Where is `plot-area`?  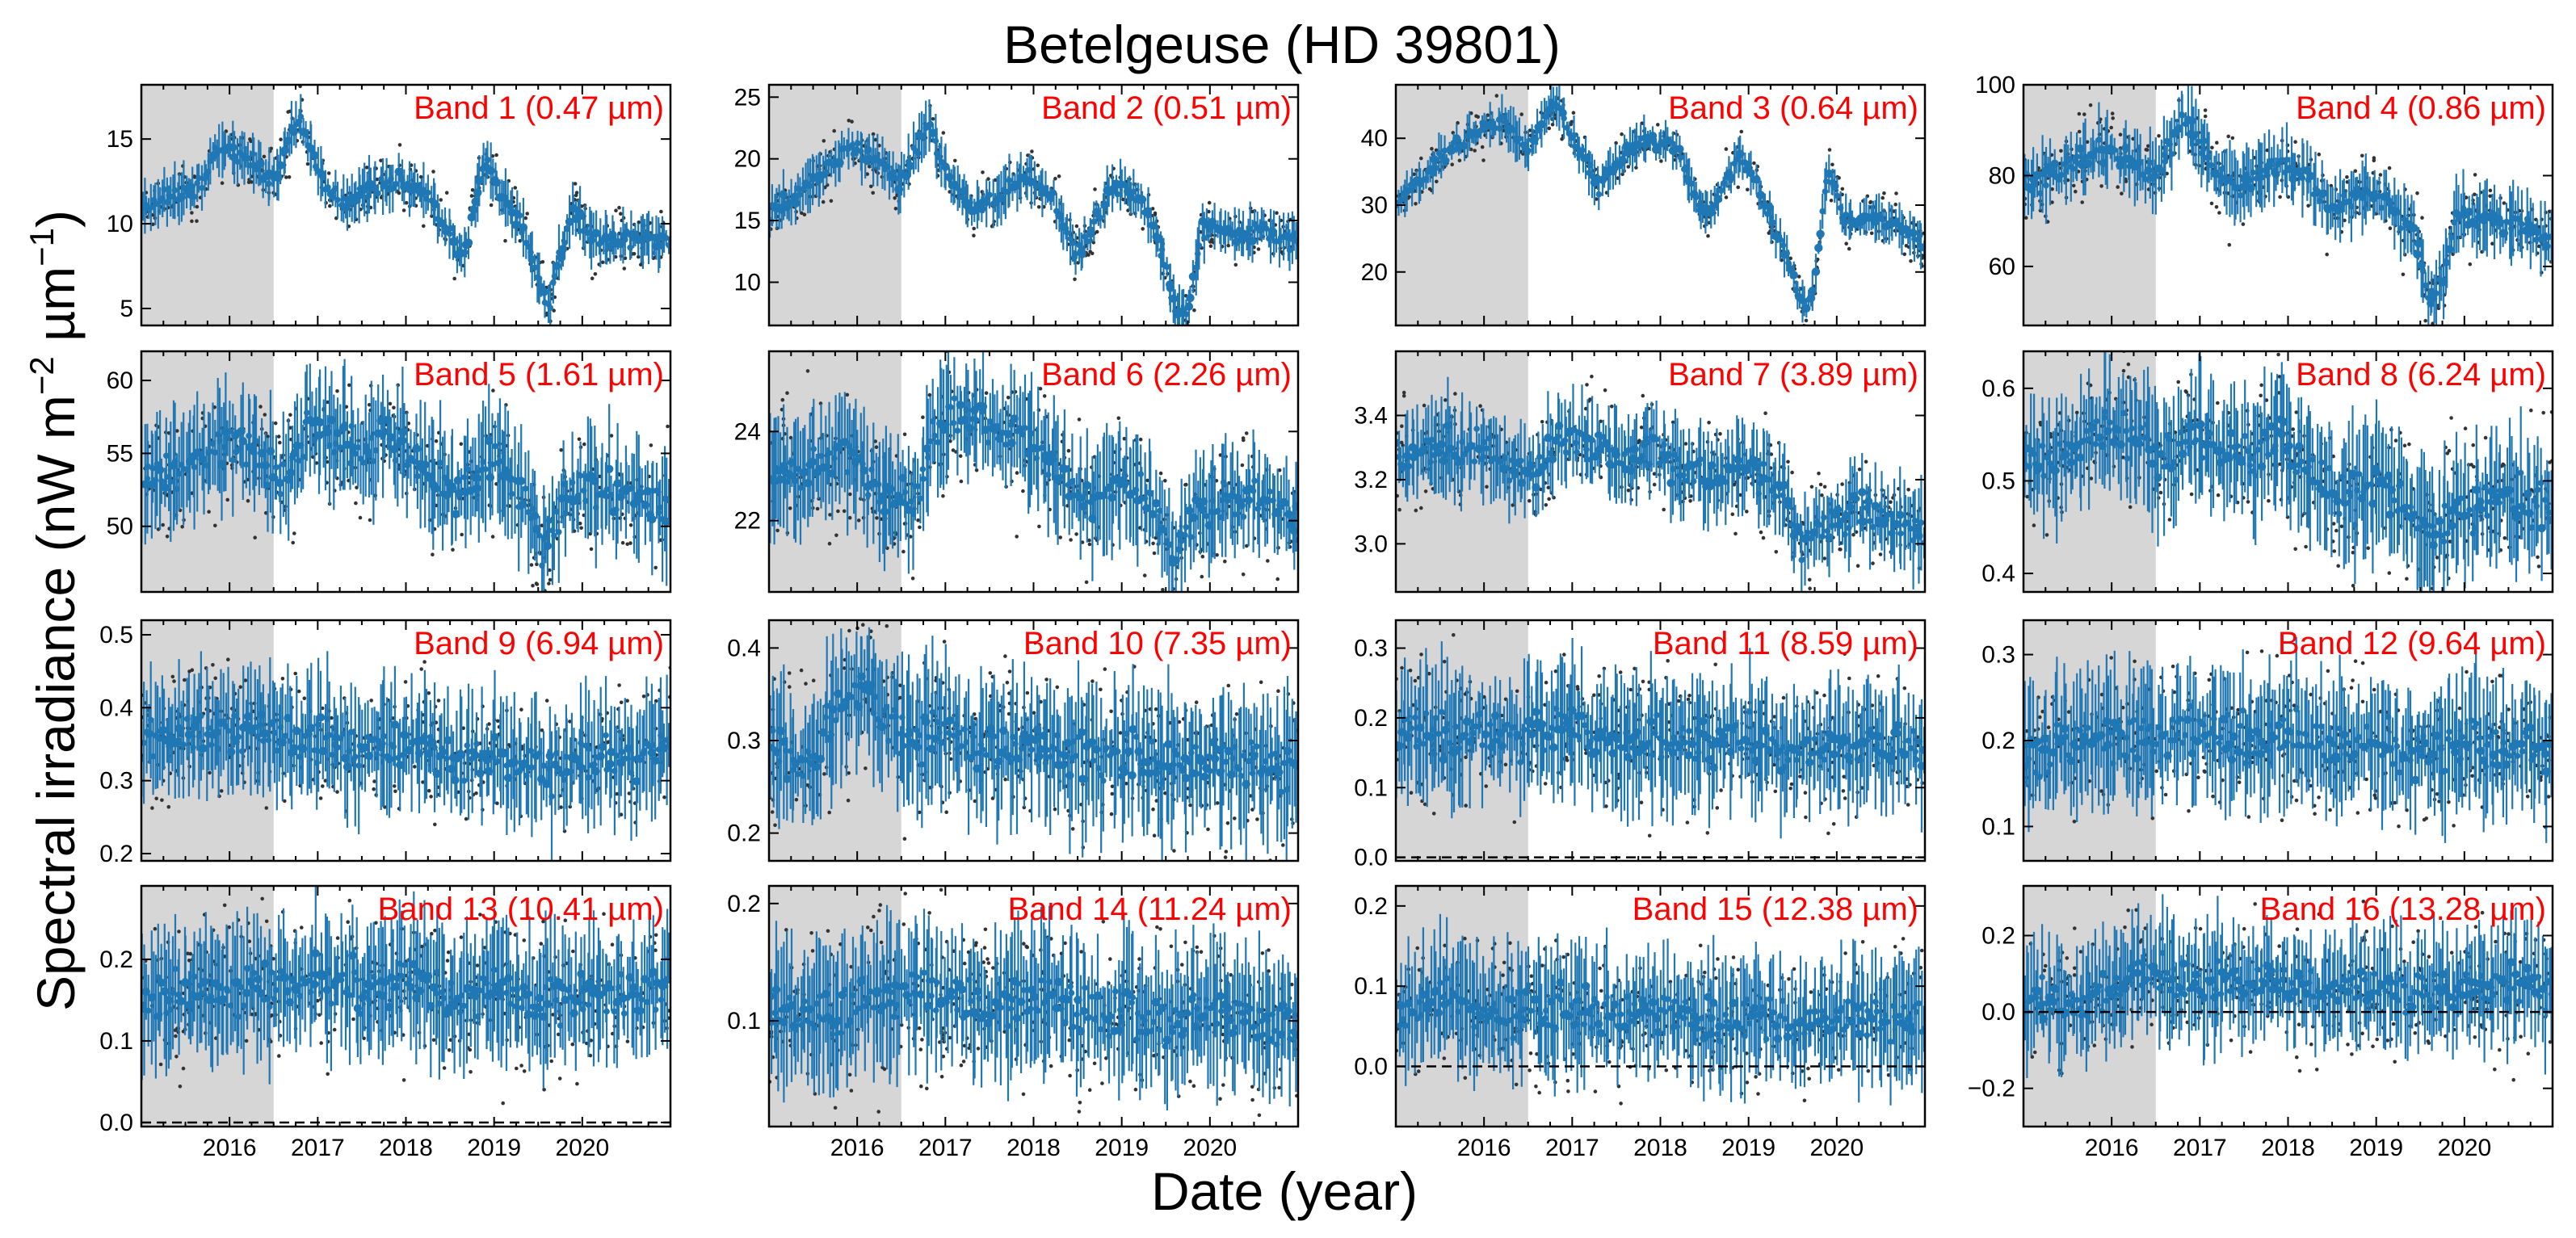 plot-area is located at coordinates (1033, 212).